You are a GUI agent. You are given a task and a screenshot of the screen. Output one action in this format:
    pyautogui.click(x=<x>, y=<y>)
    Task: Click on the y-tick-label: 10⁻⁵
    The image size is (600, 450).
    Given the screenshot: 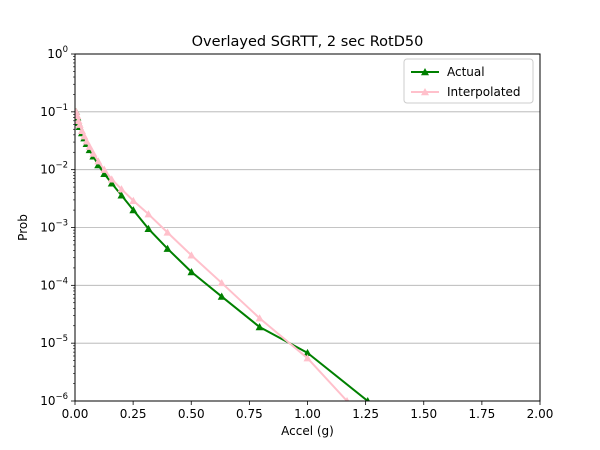 What is the action you would take?
    pyautogui.click(x=54, y=342)
    